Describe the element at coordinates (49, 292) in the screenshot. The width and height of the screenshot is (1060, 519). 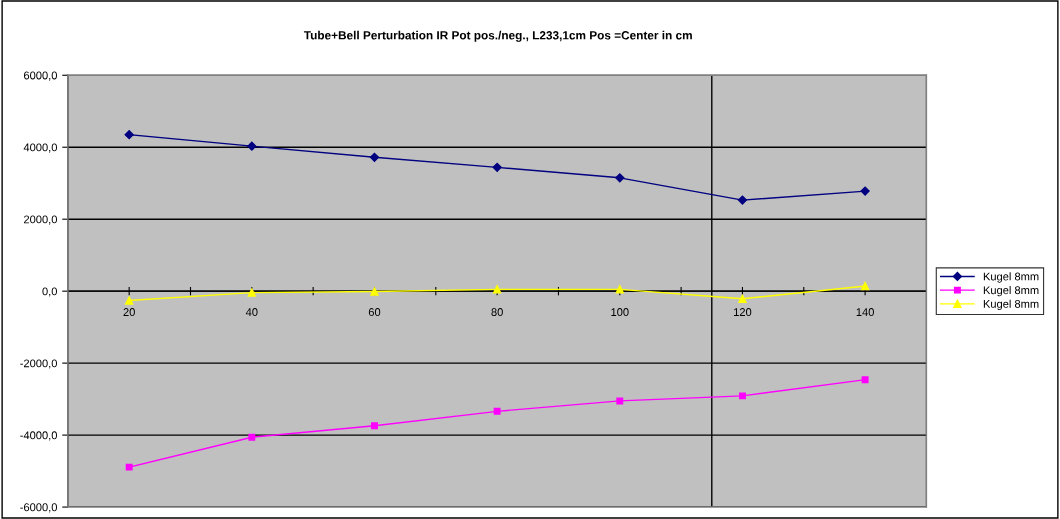
I see `y-tick-label: 0,0` at that location.